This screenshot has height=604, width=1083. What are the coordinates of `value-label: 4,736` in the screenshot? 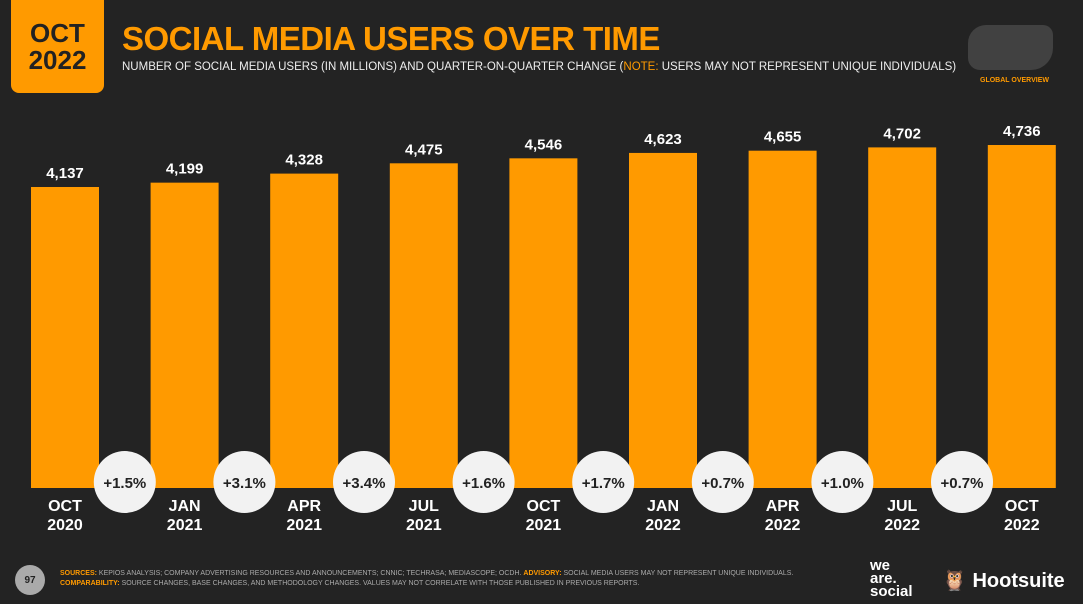 It's located at (1022, 131).